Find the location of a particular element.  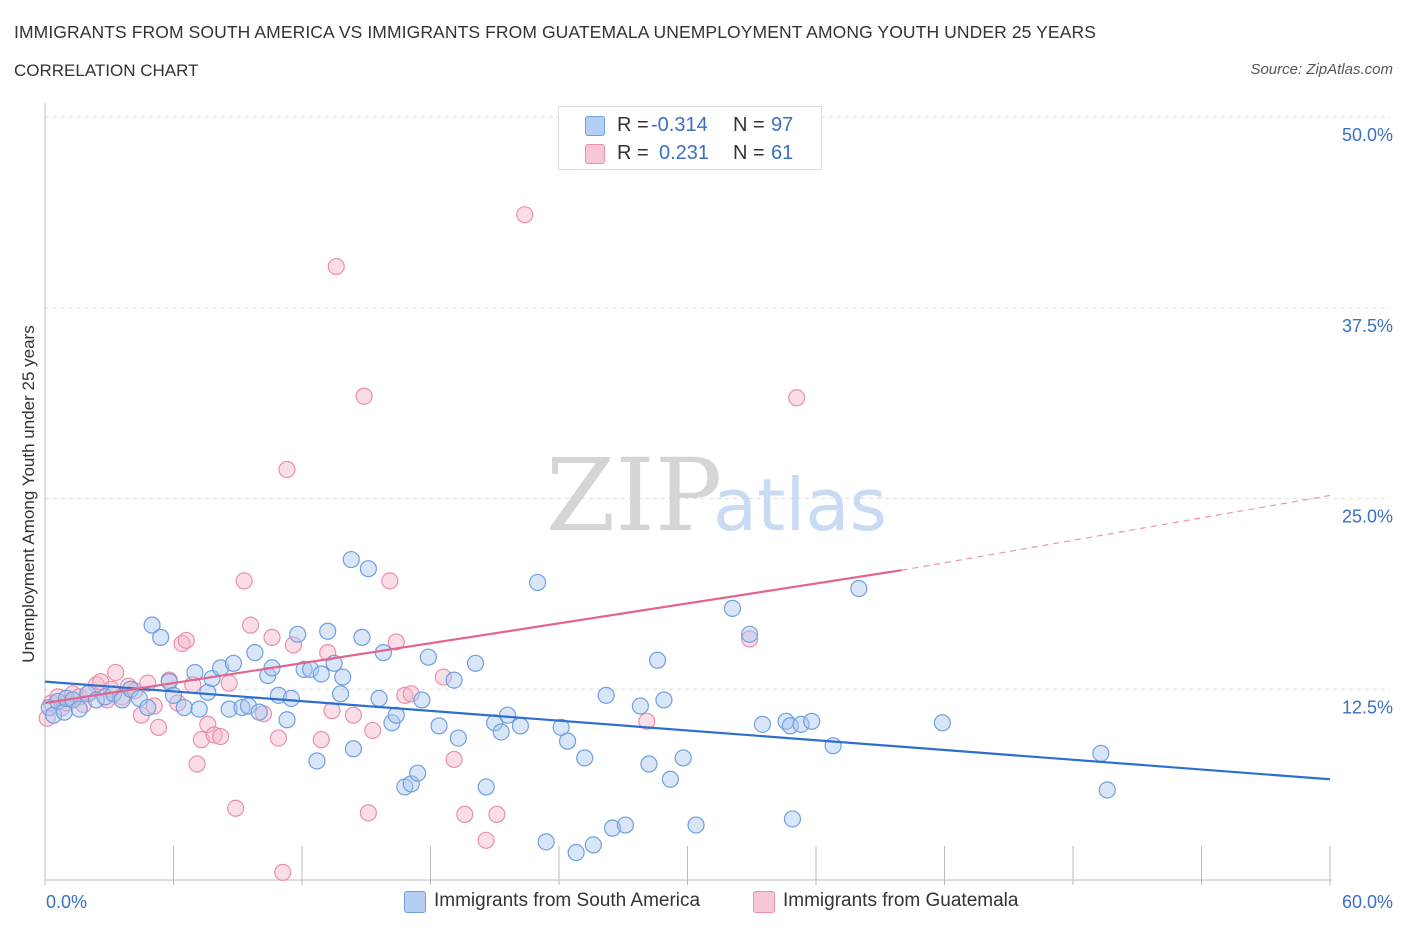

bottom-legend-swatch-blue is located at coordinates (415, 902).